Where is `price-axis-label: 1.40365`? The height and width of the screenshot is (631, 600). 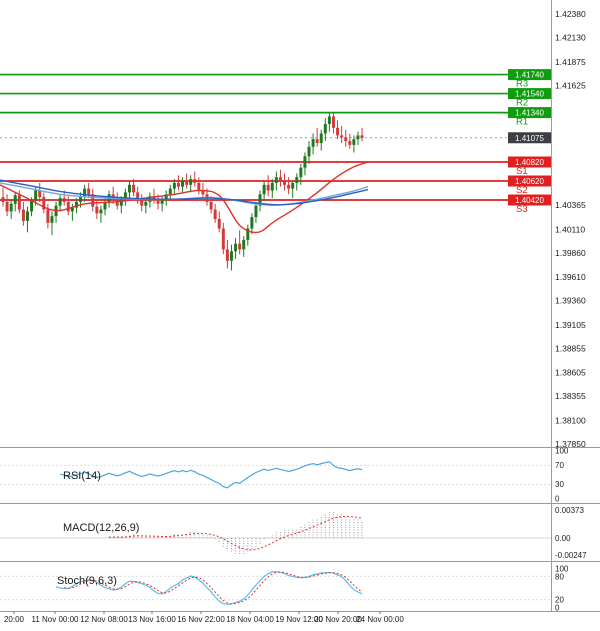 price-axis-label: 1.40365 is located at coordinates (570, 205).